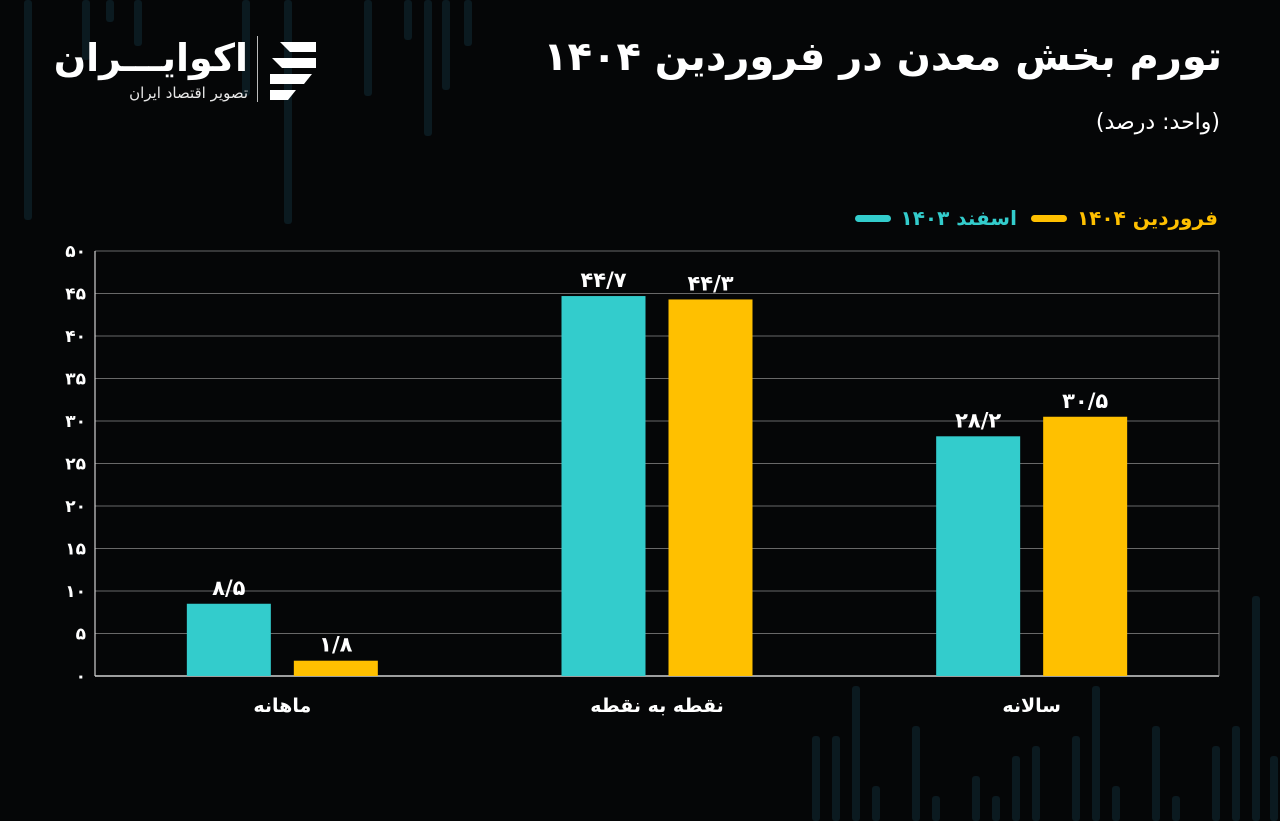 Image resolution: width=1280 pixels, height=821 pixels. What do you see at coordinates (81, 635) in the screenshot?
I see `y-tick-label: ۵` at bounding box center [81, 635].